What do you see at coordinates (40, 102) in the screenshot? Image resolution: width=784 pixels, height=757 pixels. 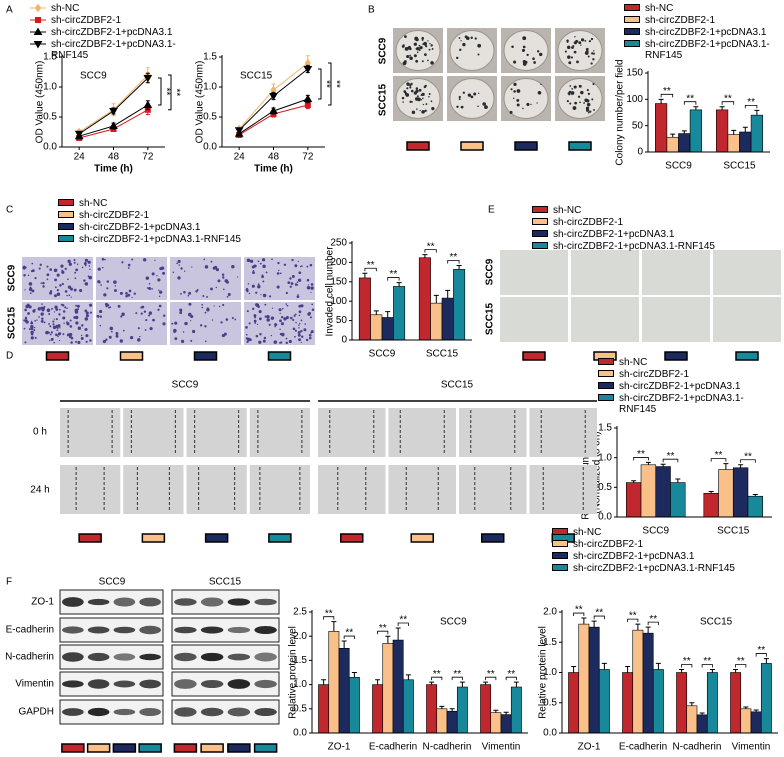 I see `y-axis-label: OD Value (450nm)` at bounding box center [40, 102].